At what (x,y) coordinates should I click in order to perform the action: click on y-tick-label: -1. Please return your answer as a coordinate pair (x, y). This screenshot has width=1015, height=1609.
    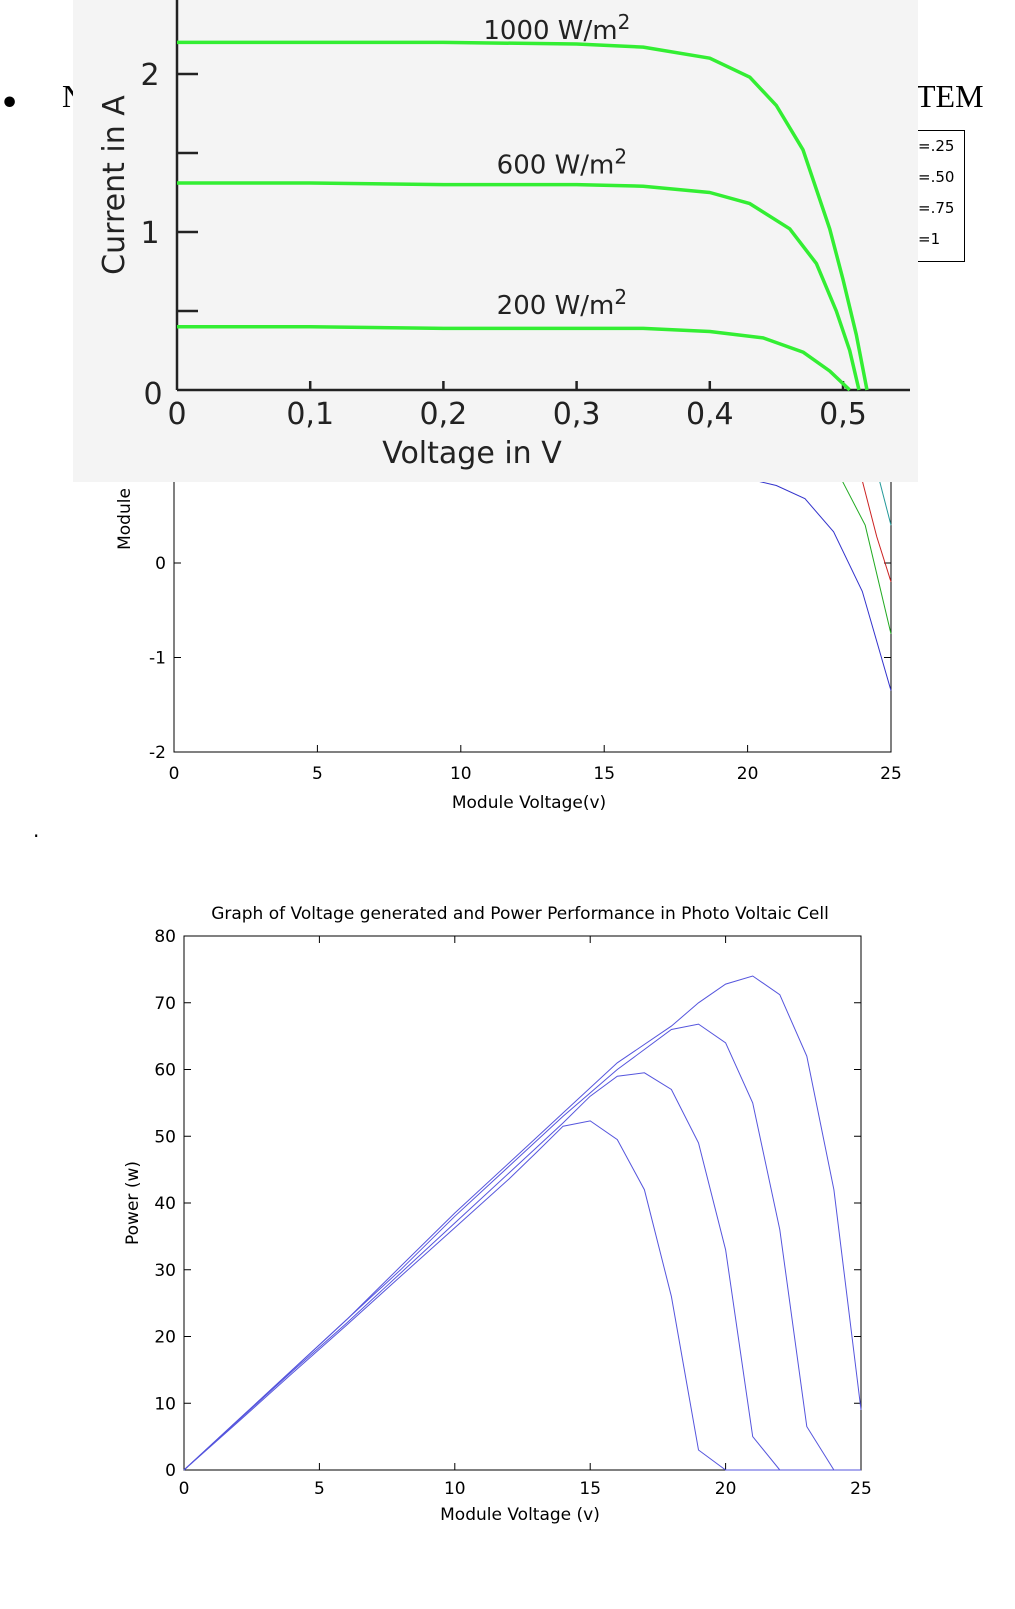
    Looking at the image, I should click on (157, 659).